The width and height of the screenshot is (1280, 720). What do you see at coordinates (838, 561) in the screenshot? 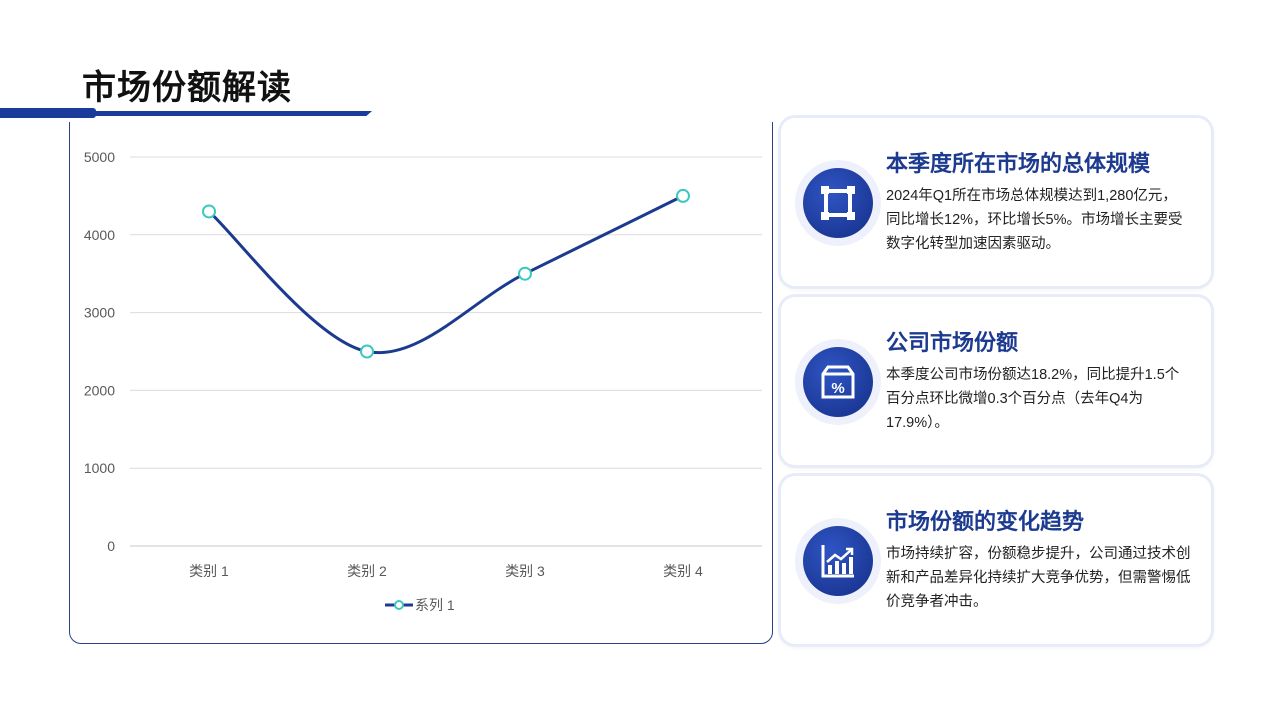
I see `growth-chart-icon` at bounding box center [838, 561].